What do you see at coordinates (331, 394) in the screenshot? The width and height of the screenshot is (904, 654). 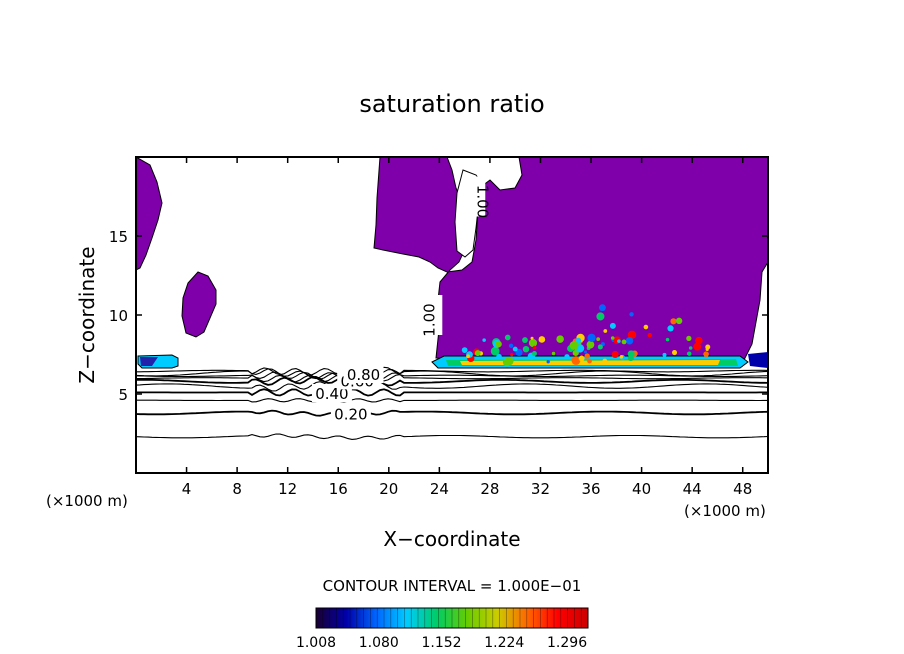 I see `contour-label: 0.40` at bounding box center [331, 394].